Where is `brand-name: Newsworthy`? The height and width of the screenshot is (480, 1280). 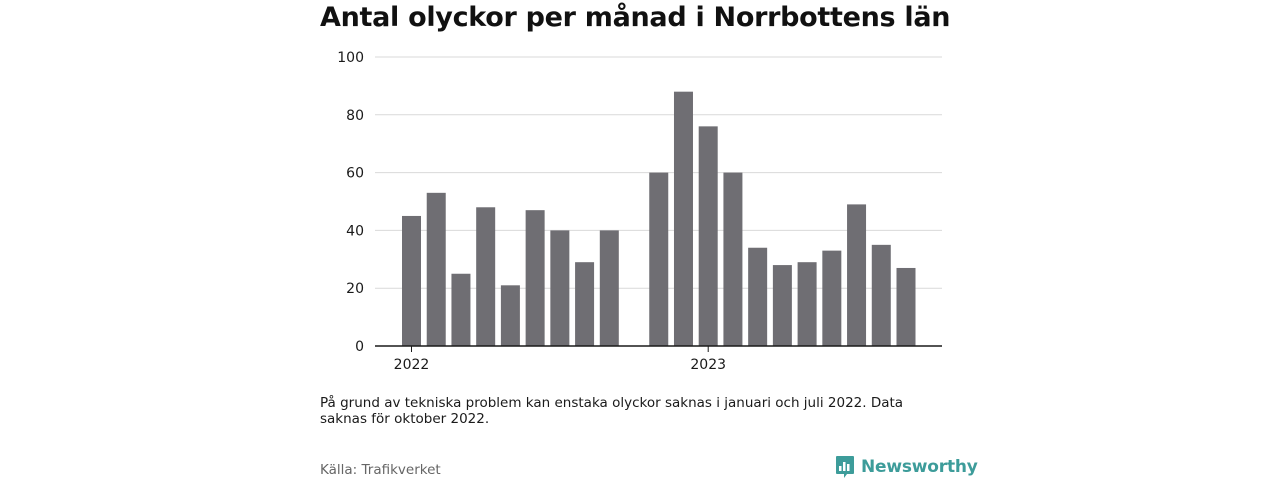
brand-name: Newsworthy is located at coordinates (919, 467).